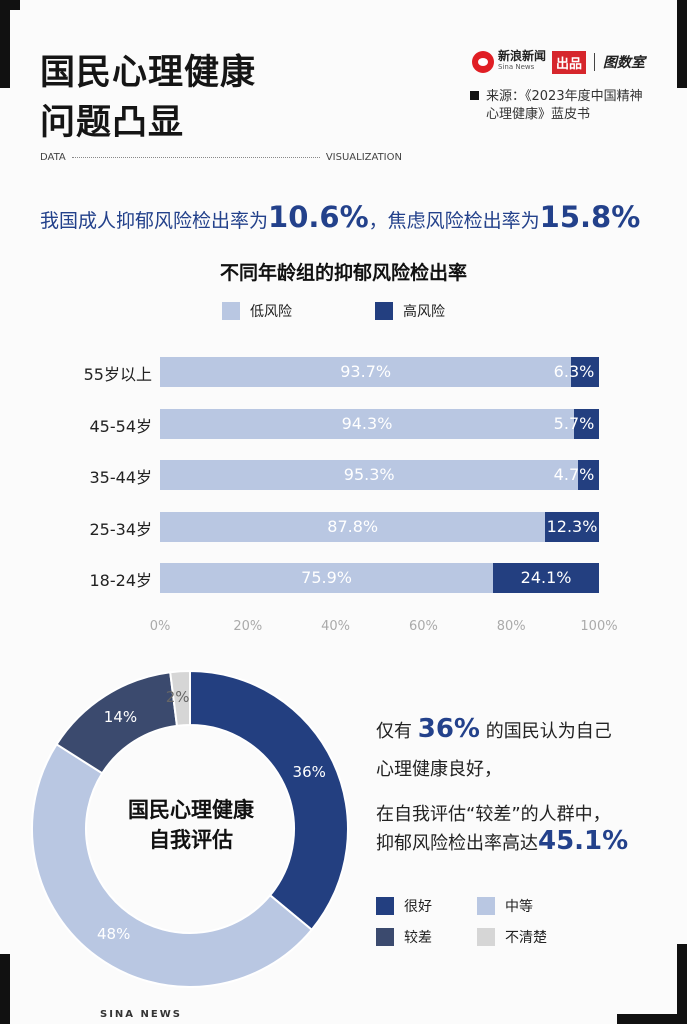 This screenshot has height=1024, width=687. I want to click on headline: 我国成人抑郁风险检出率为10.6%，焦虑风险检出率为15.8%, so click(340, 217).